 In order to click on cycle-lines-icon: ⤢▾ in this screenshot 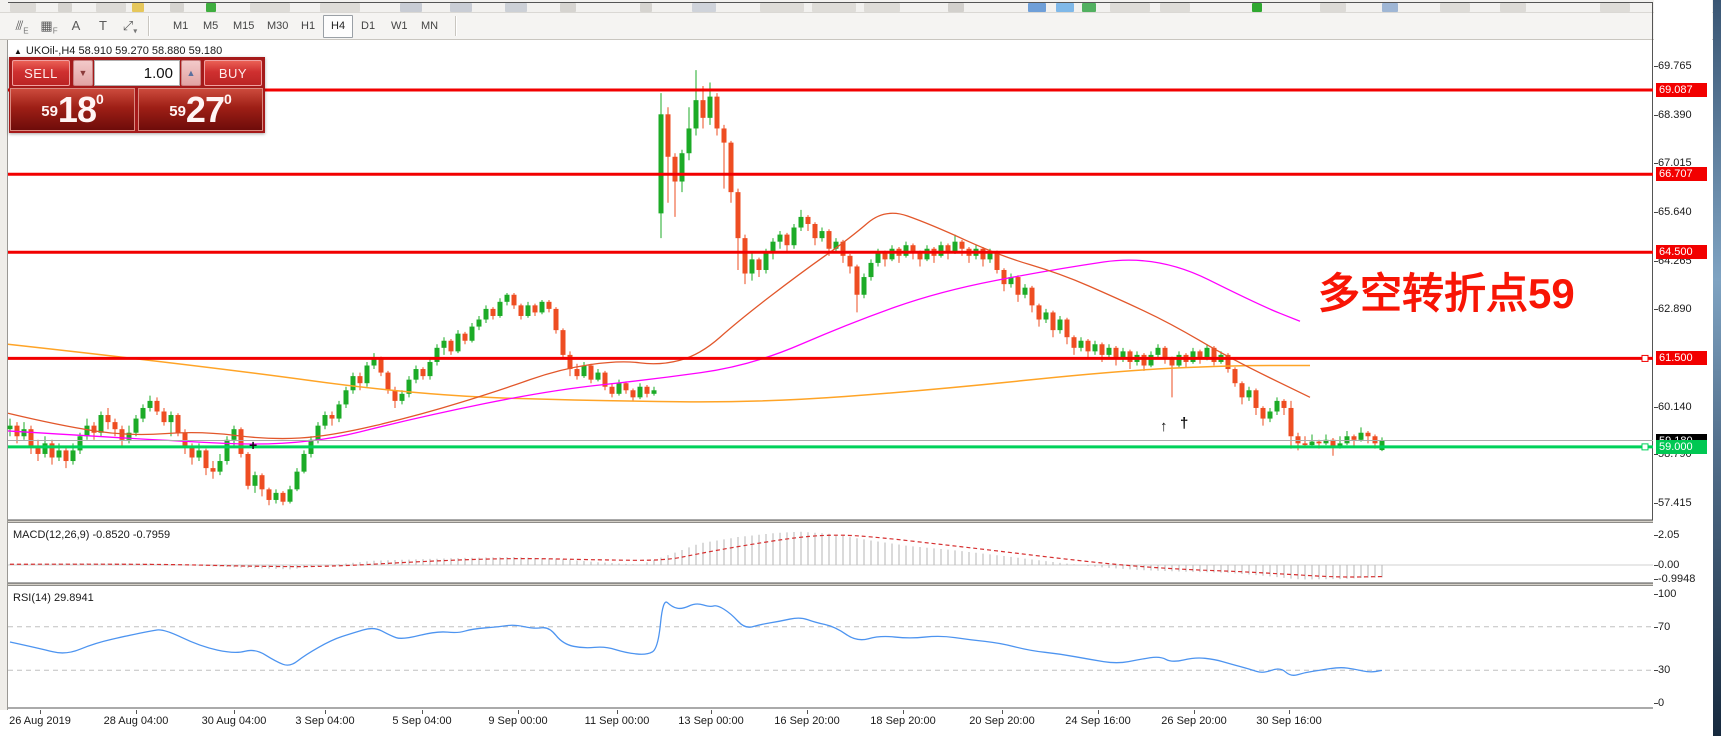, I will do `click(130, 27)`.